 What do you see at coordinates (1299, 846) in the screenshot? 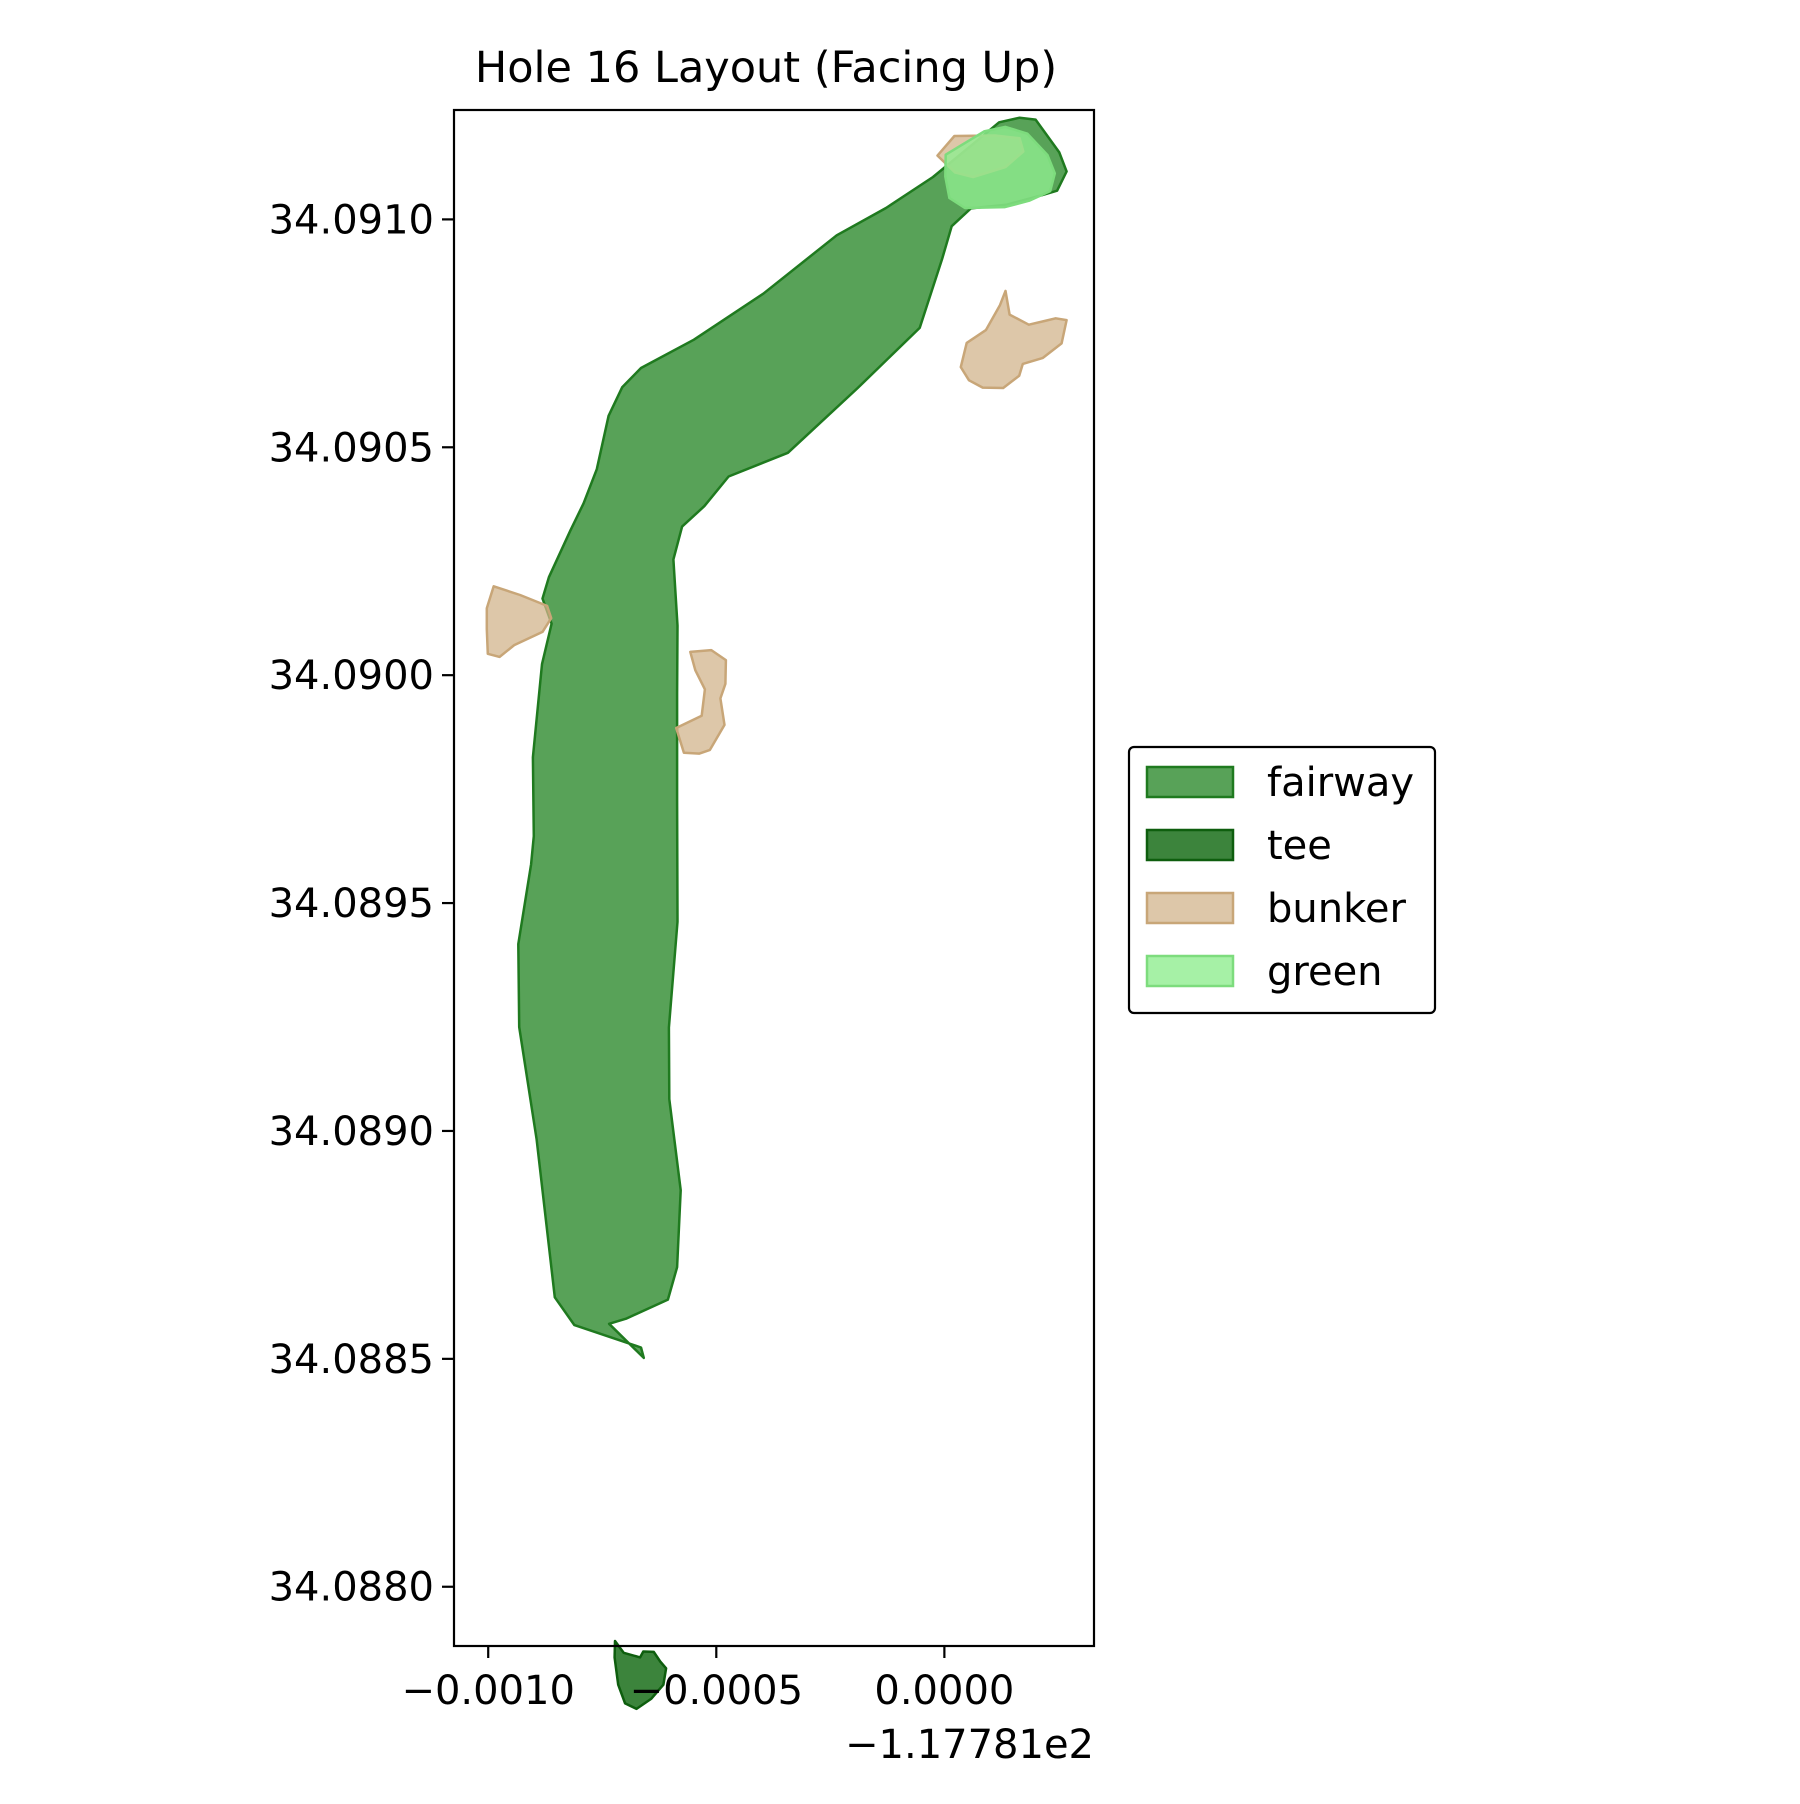
I see `legend-label-tee: tee` at bounding box center [1299, 846].